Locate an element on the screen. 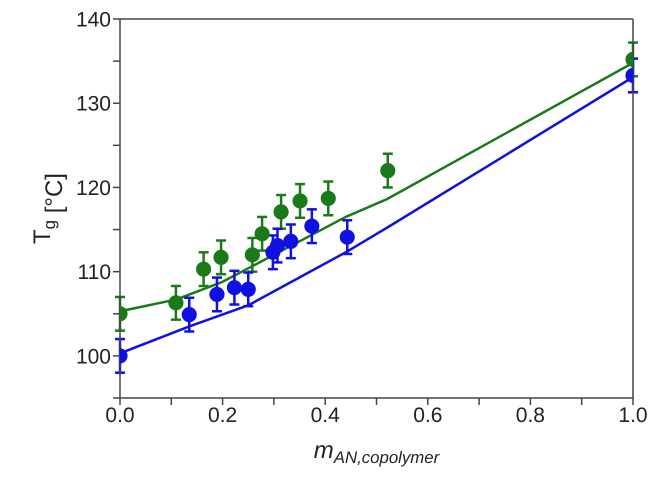 This screenshot has width=654, height=486. y-tick-label: 140 is located at coordinates (93, 20).